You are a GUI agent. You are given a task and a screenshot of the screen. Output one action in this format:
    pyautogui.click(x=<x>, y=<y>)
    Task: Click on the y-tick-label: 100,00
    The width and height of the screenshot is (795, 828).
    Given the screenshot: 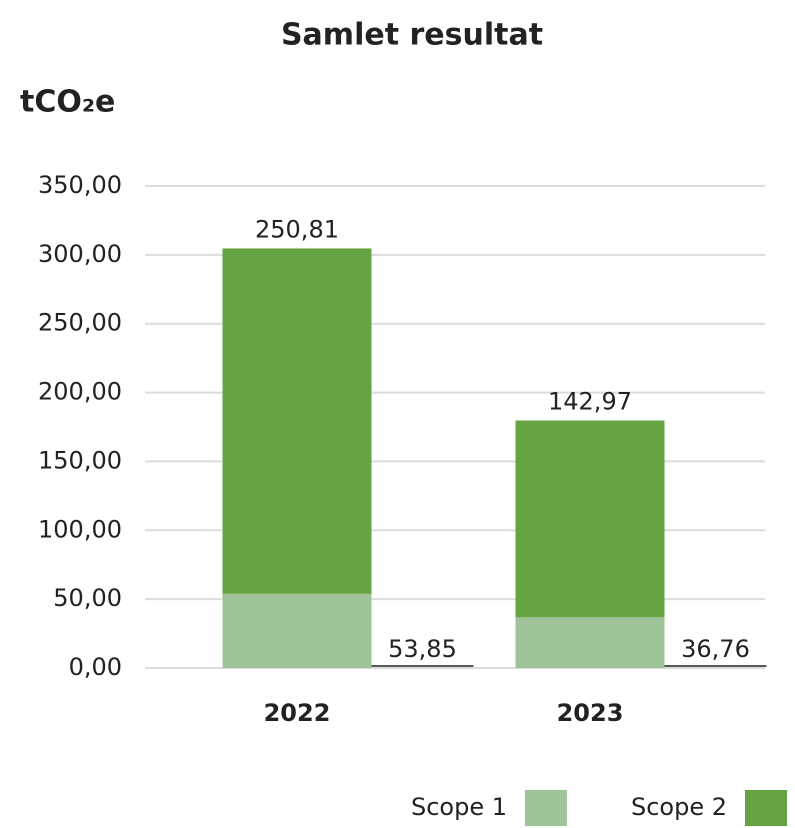 What is the action you would take?
    pyautogui.click(x=80, y=529)
    